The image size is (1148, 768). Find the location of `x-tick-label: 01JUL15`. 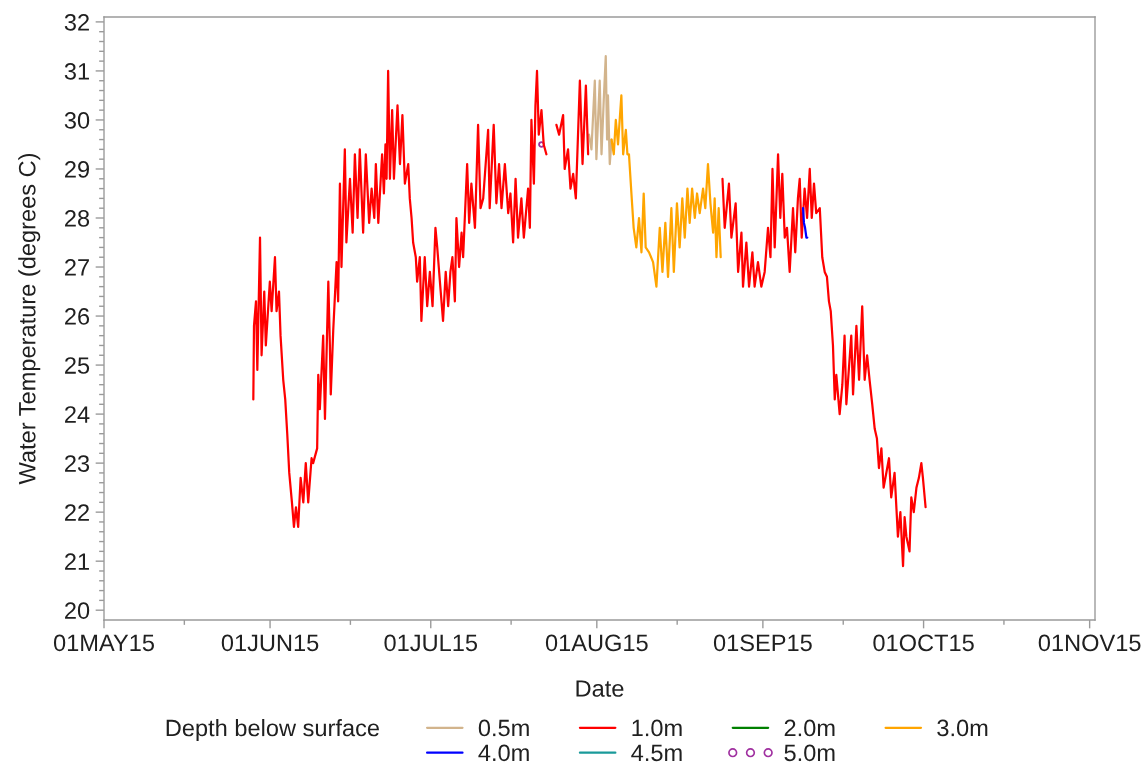

x-tick-label: 01JUL15 is located at coordinates (431, 643).